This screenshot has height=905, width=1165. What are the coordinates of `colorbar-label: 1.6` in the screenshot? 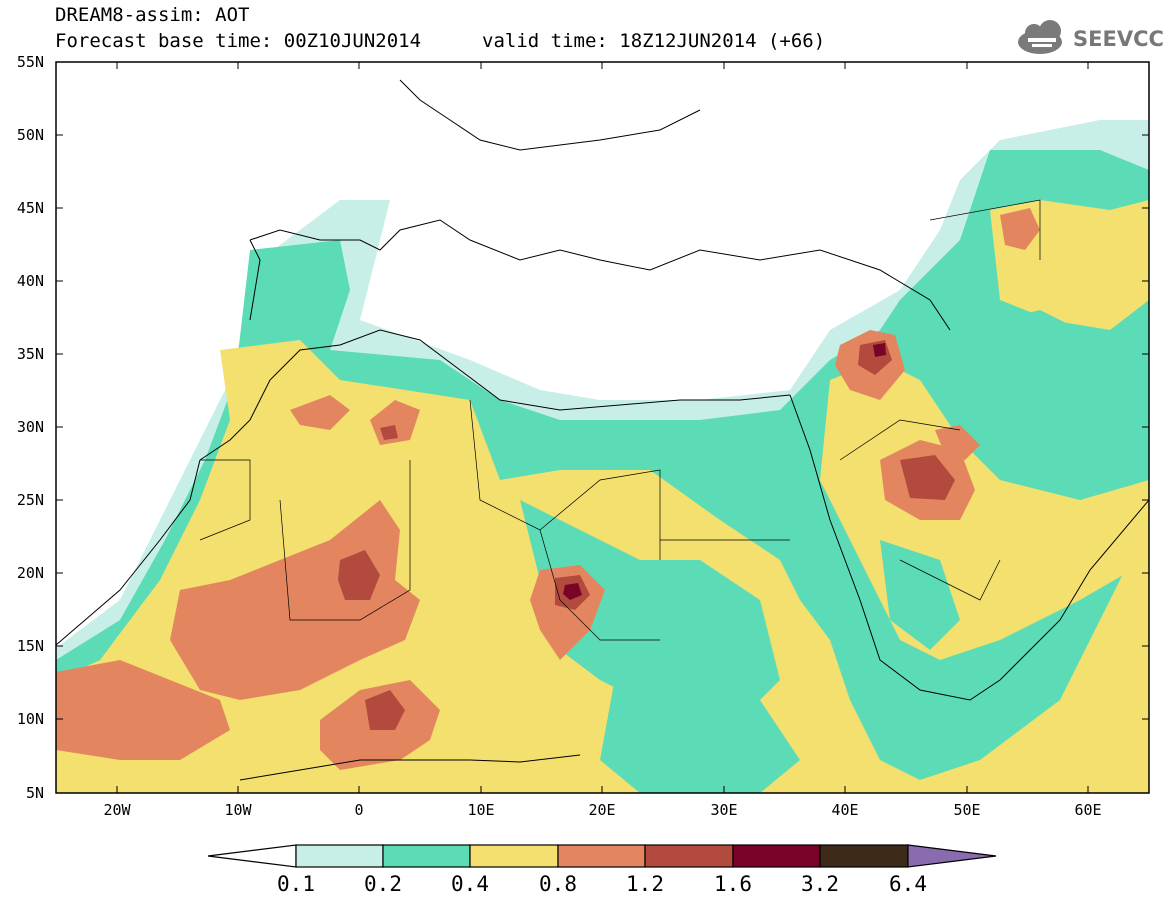 It's located at (733, 884).